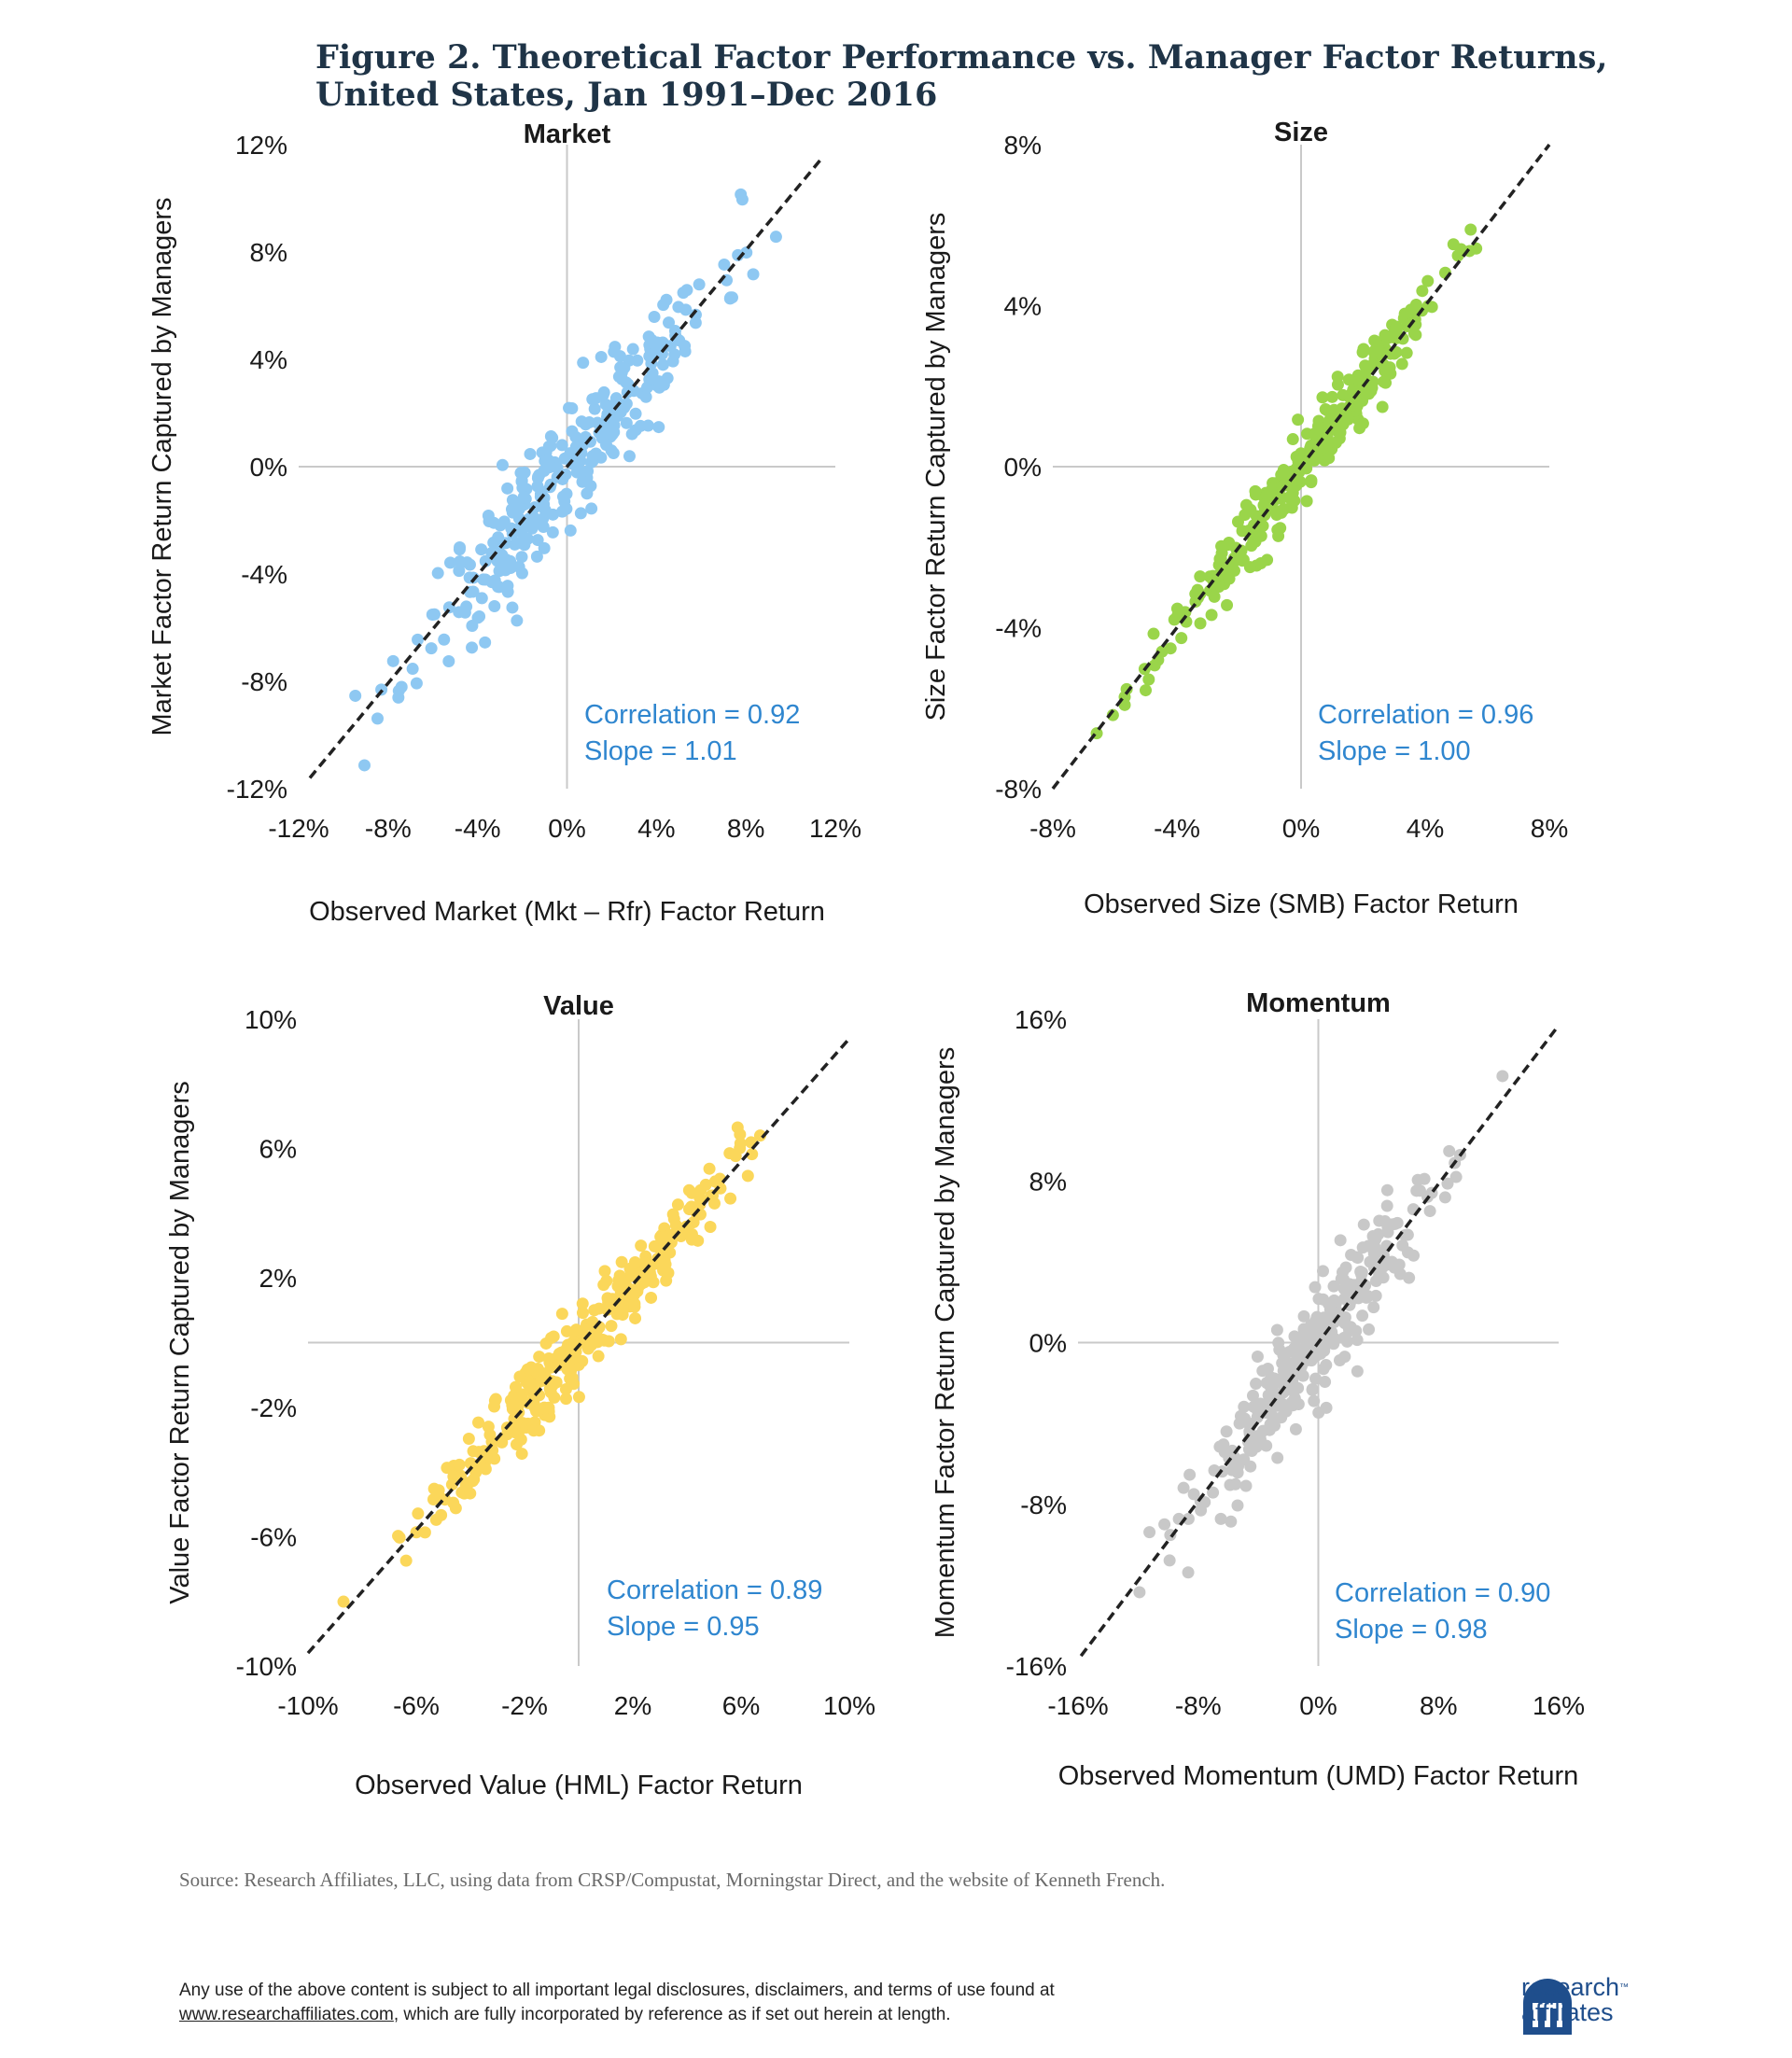 The image size is (1792, 2058). What do you see at coordinates (180, 1342) in the screenshot?
I see `y-axis-label: Value Factor Return Captured by Managers` at bounding box center [180, 1342].